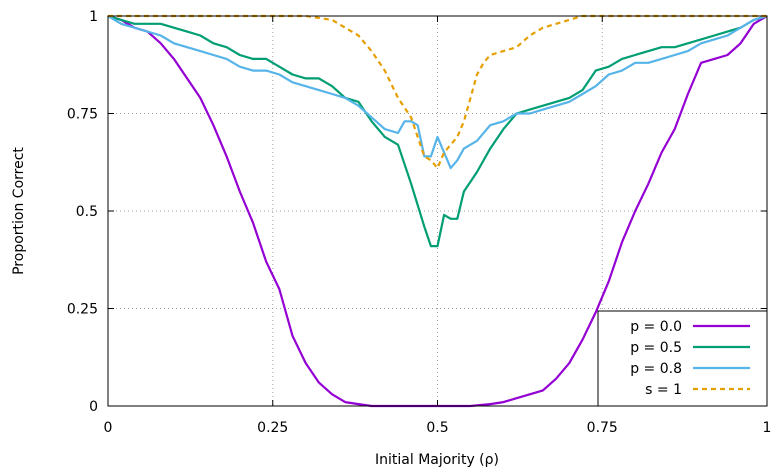  I want to click on y-tick-label: 0.25, so click(82, 310).